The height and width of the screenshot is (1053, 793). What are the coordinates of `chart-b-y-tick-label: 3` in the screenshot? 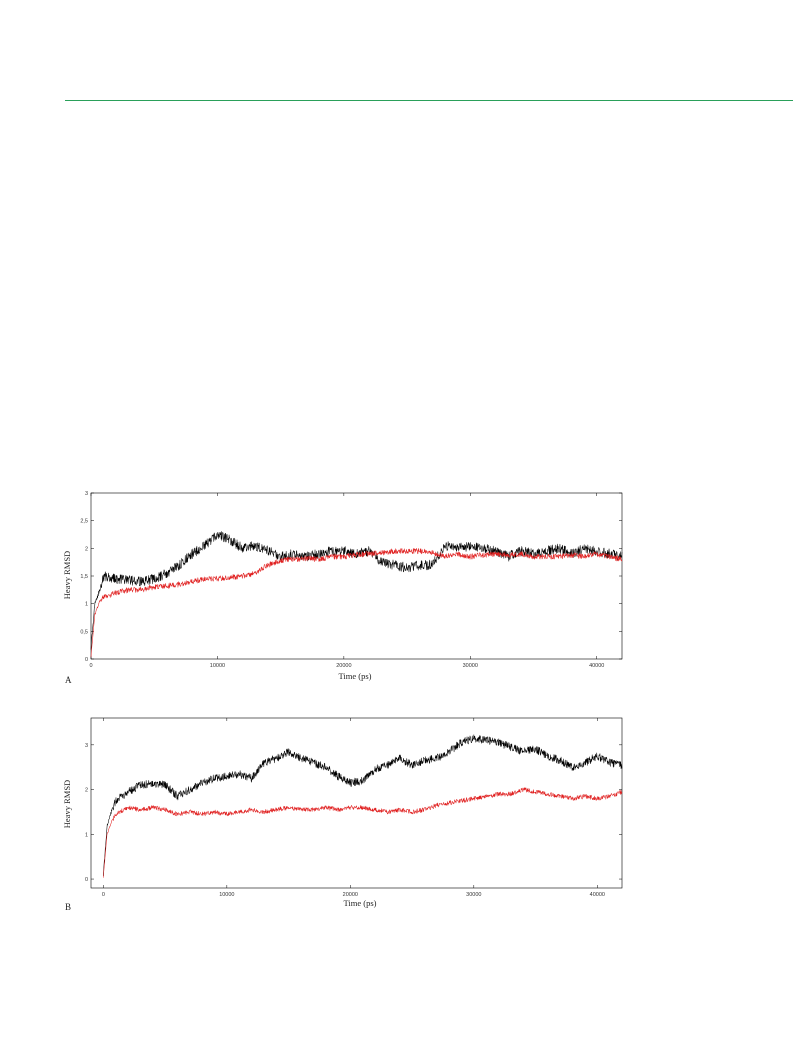 It's located at (86, 746).